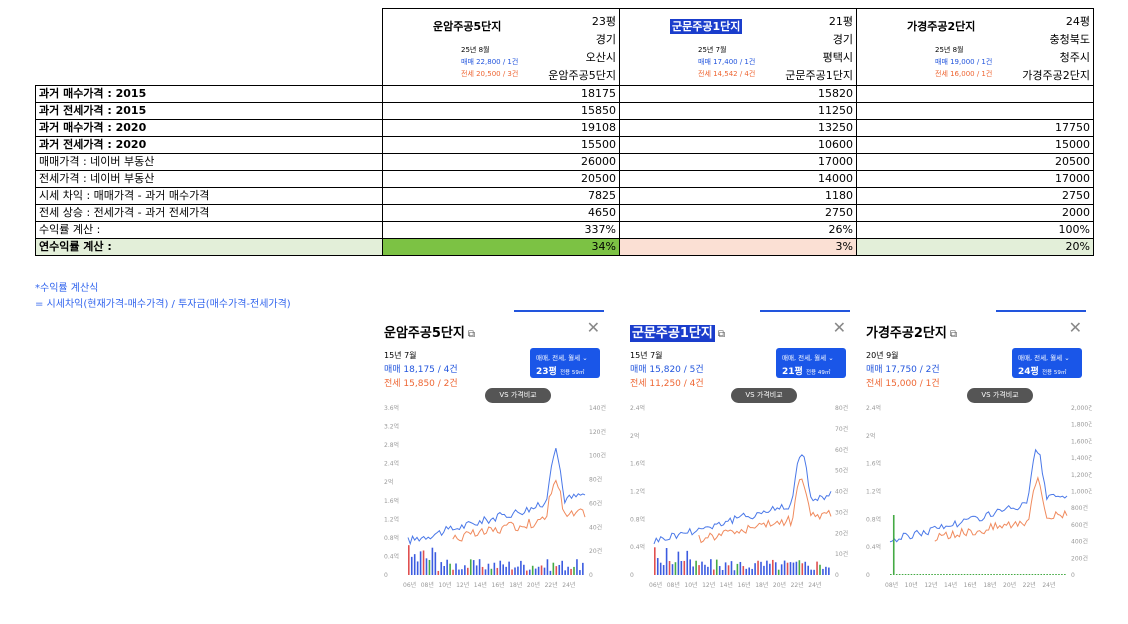 This screenshot has height=624, width=1128. I want to click on row-value: 17750, so click(975, 128).